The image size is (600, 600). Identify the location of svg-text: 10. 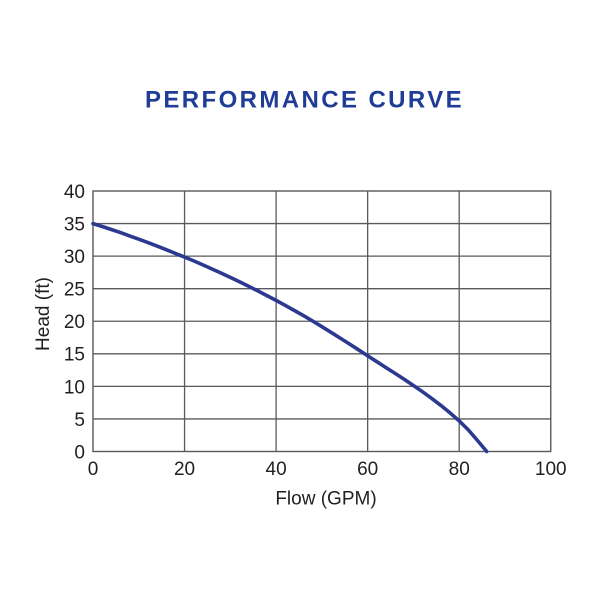
(74, 387).